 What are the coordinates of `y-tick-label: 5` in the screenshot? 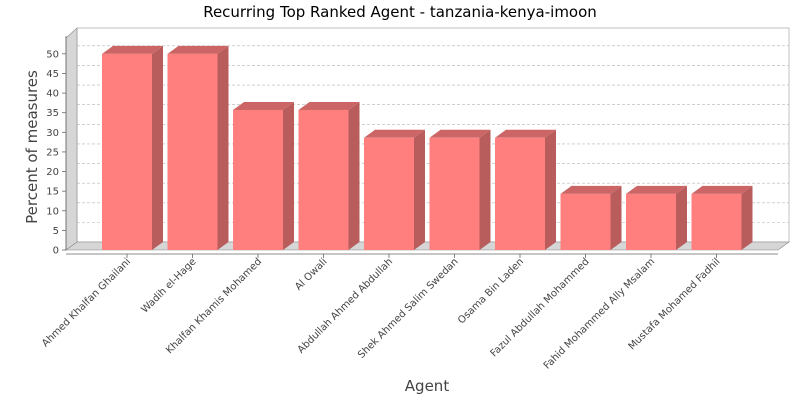 It's located at (56, 231).